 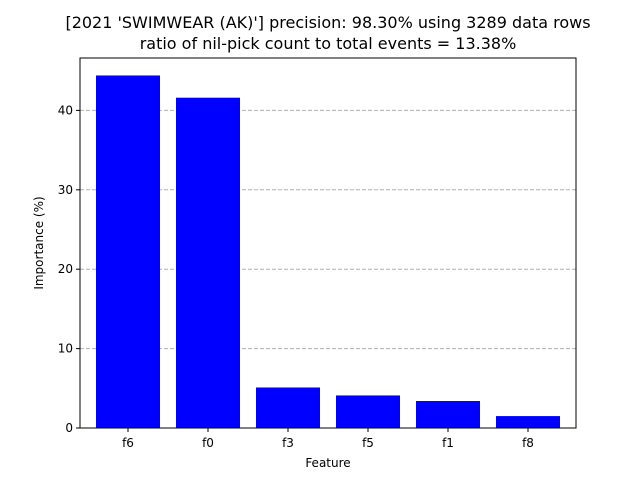 I want to click on x-tick-label-f6: f6, so click(x=128, y=443).